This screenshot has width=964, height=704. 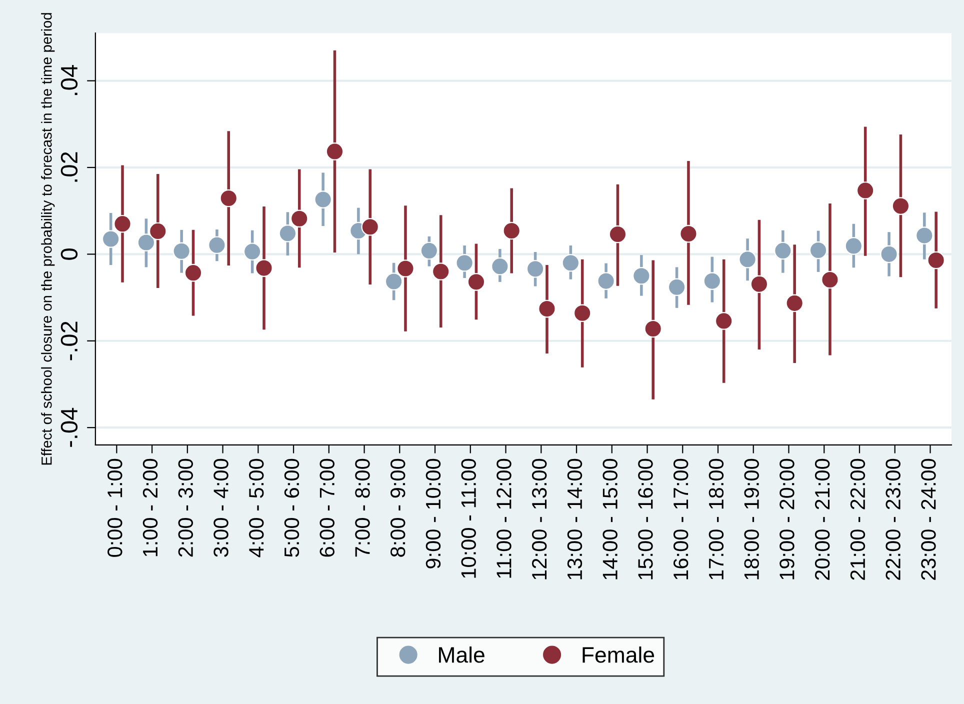 I want to click on x-tick-label: 1:00 - 2:00, so click(x=150, y=507).